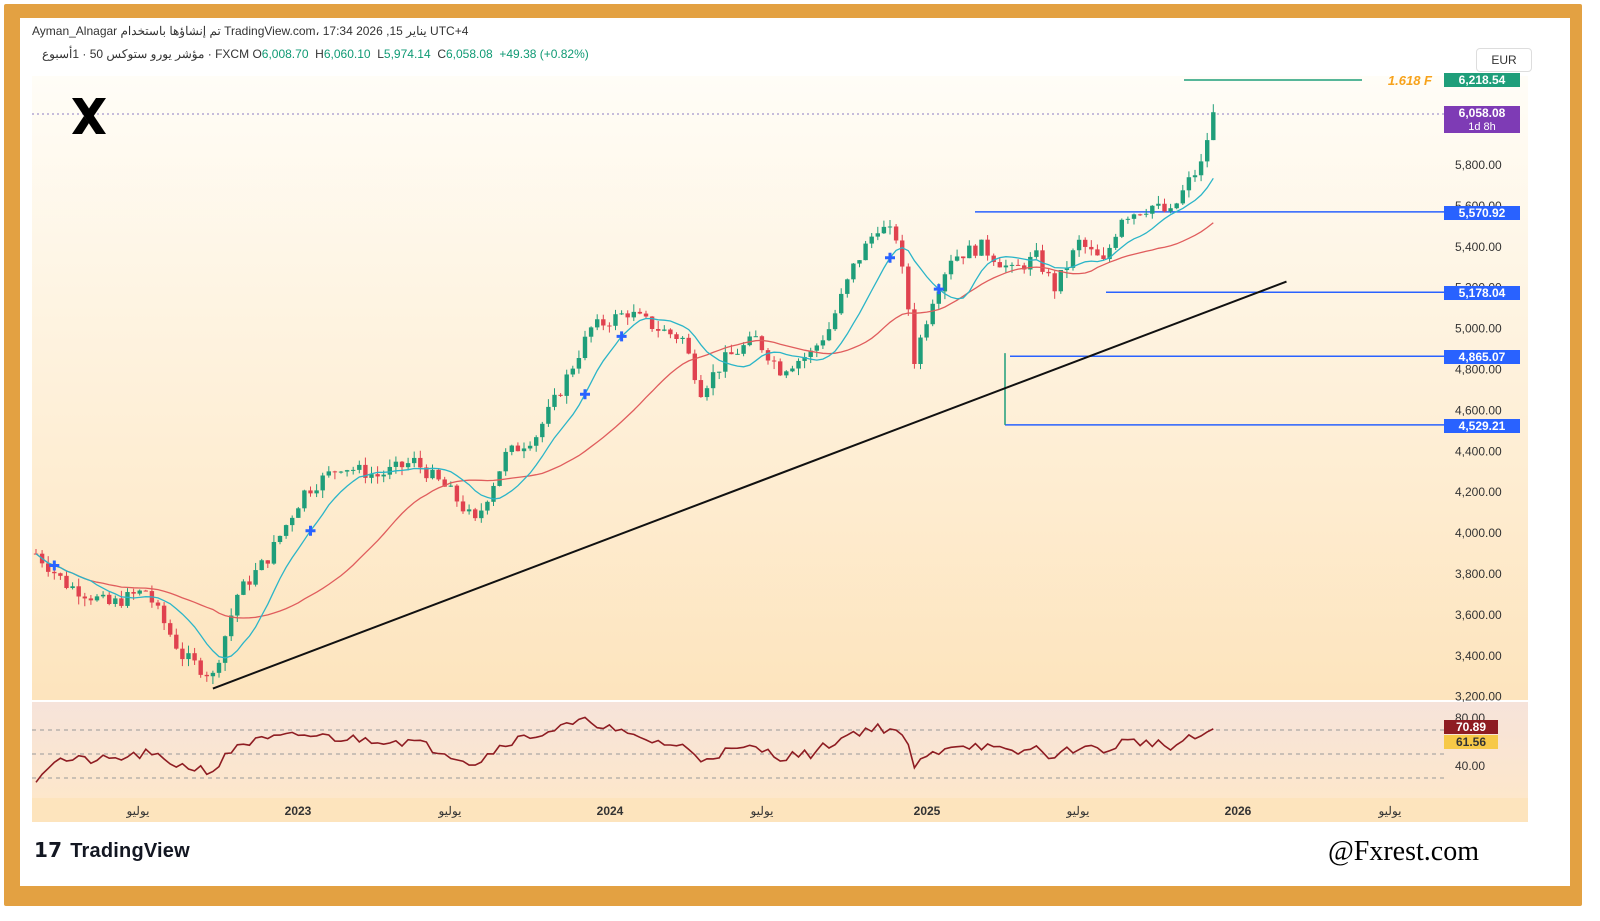  Describe the element at coordinates (1482, 127) in the screenshot. I see `last-price-tag-countdown: 1d 8h` at that location.